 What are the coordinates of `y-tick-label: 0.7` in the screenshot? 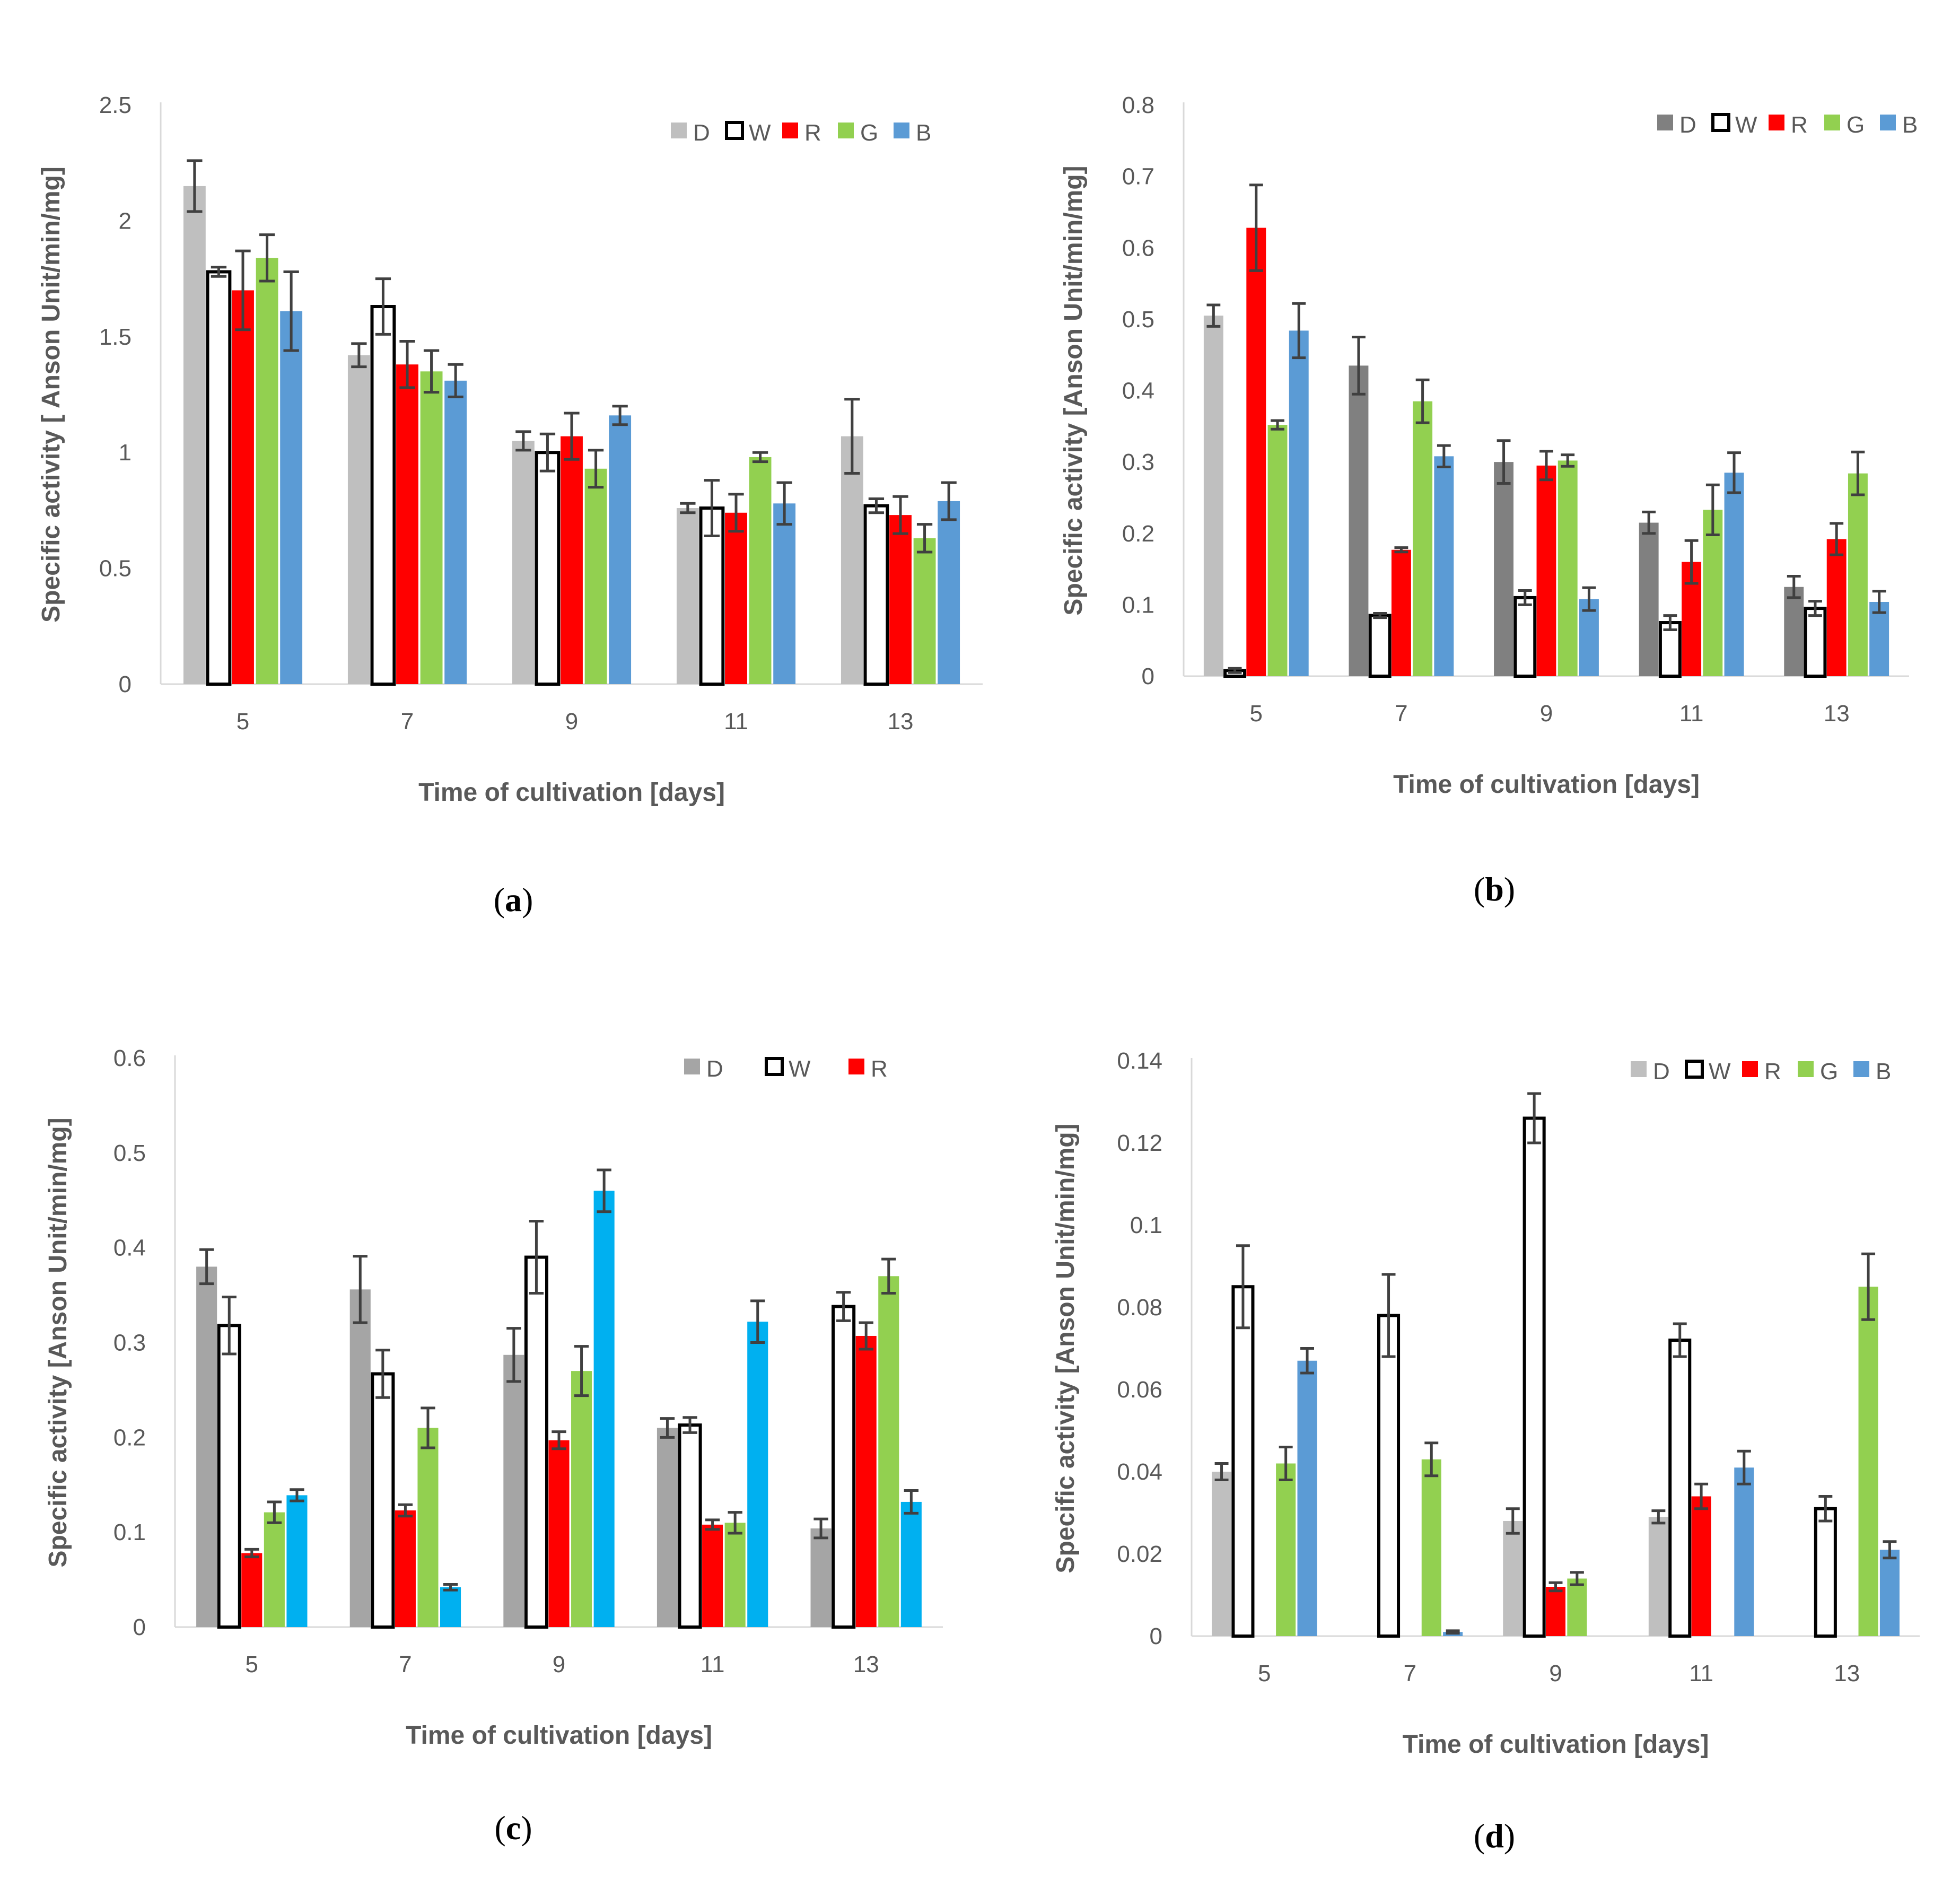 It's located at (1138, 177).